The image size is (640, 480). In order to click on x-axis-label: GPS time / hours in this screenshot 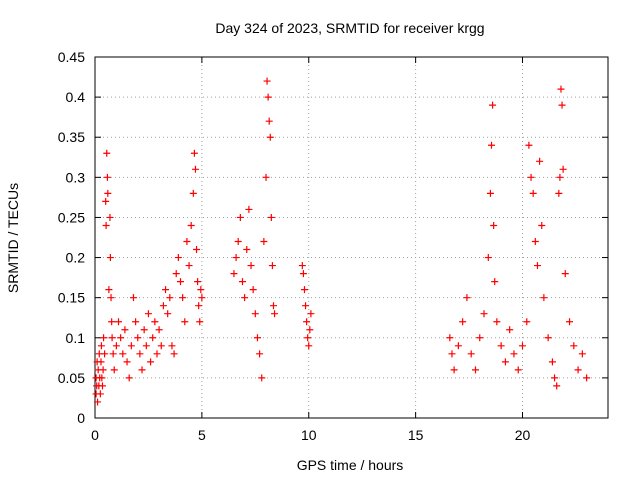, I will do `click(350, 465)`.